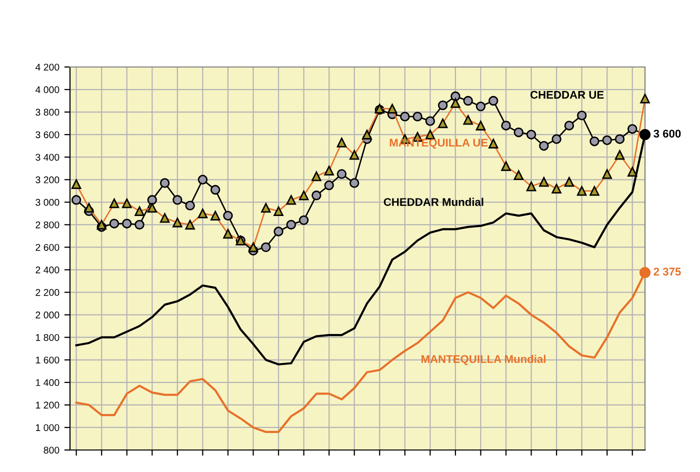 The width and height of the screenshot is (700, 472). What do you see at coordinates (48, 202) in the screenshot?
I see `y-tick-label: 3 000` at bounding box center [48, 202].